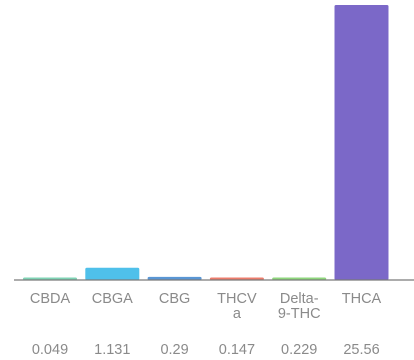  What do you see at coordinates (236, 278) in the screenshot?
I see `bar-thcva` at bounding box center [236, 278].